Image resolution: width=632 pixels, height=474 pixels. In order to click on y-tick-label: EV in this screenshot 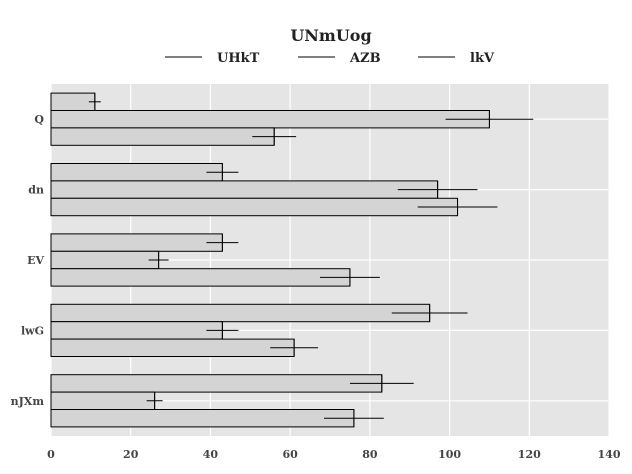, I will do `click(35, 260)`.